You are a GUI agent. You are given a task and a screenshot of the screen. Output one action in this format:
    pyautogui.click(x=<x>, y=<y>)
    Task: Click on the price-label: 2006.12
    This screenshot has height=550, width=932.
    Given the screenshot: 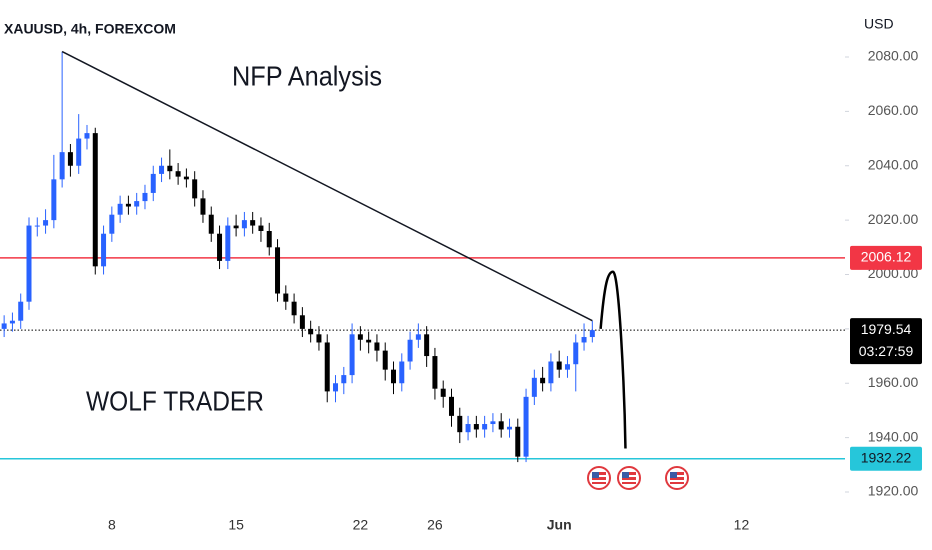 What is the action you would take?
    pyautogui.click(x=886, y=257)
    